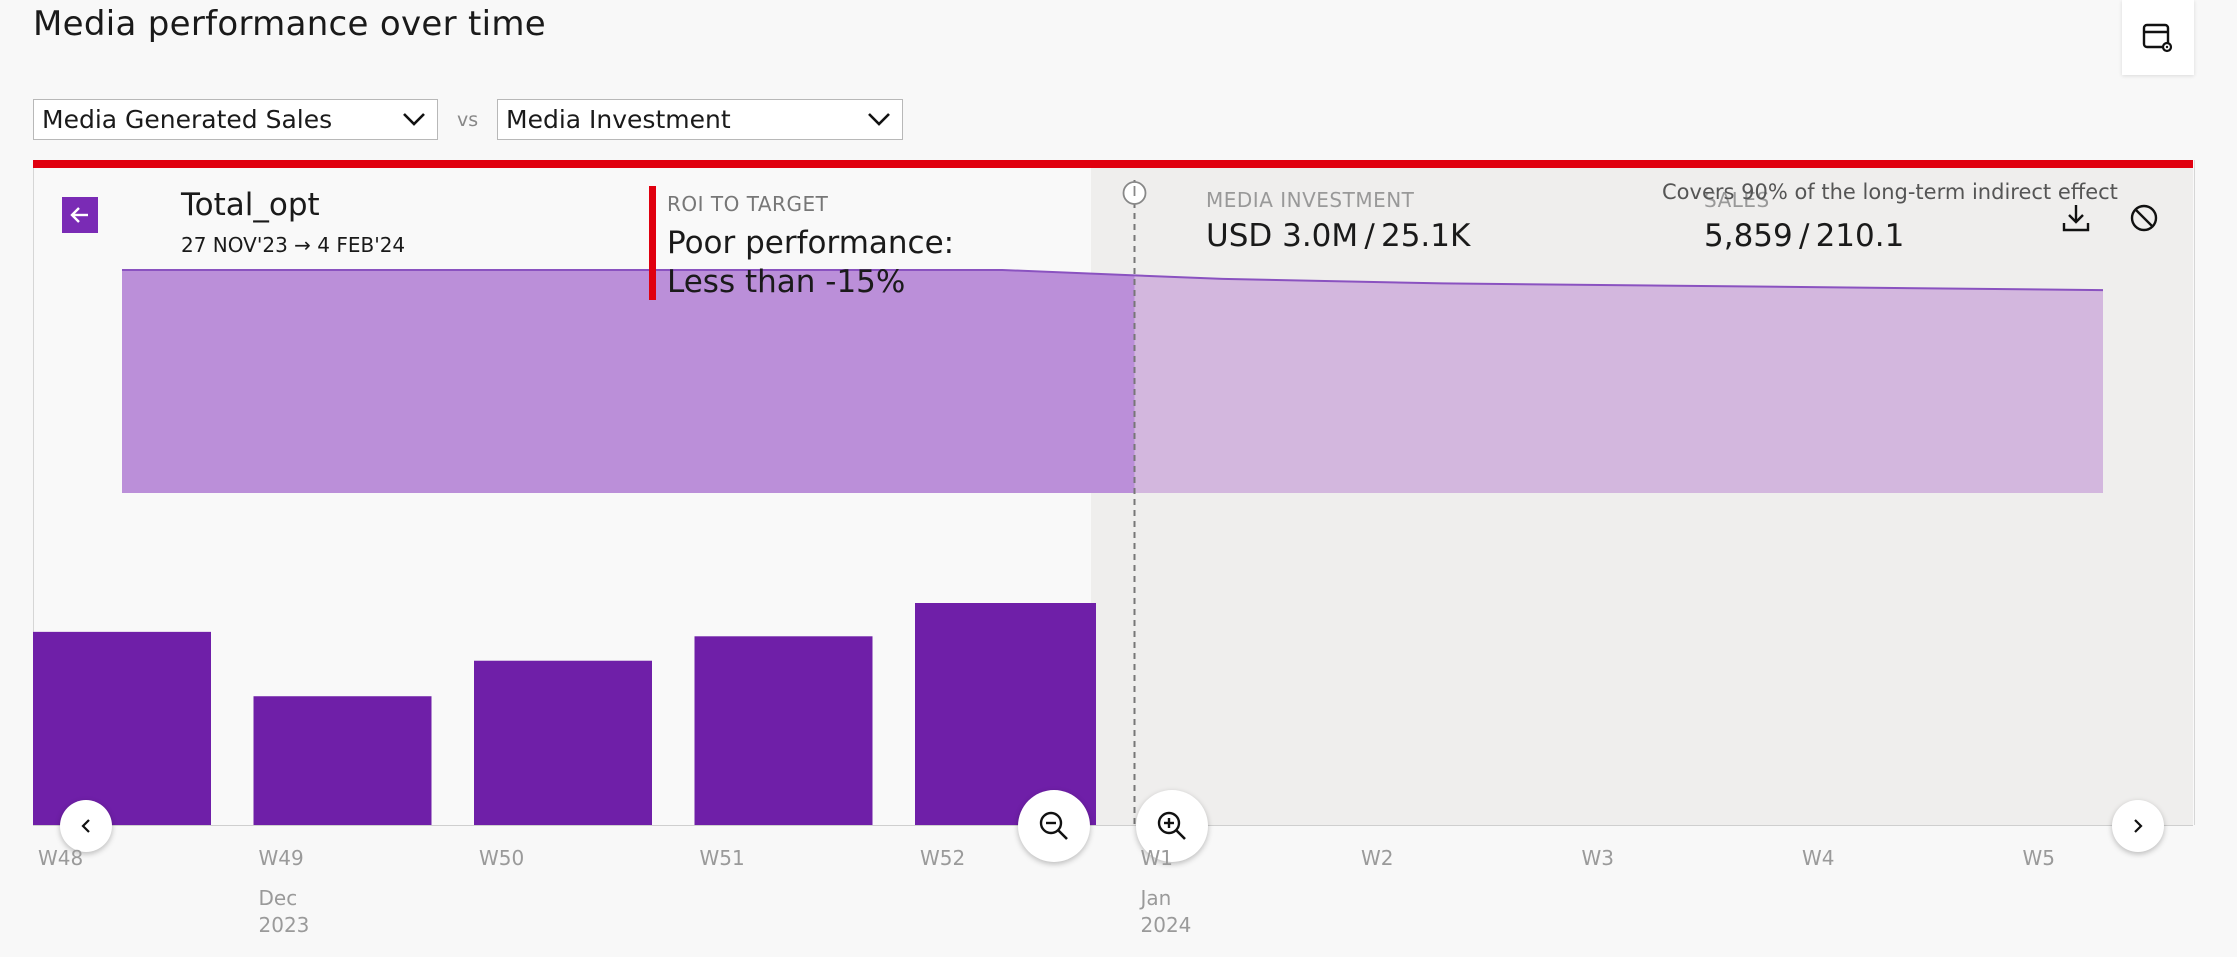 The width and height of the screenshot is (2237, 957). I want to click on x-period-label: Dec 2023, so click(284, 912).